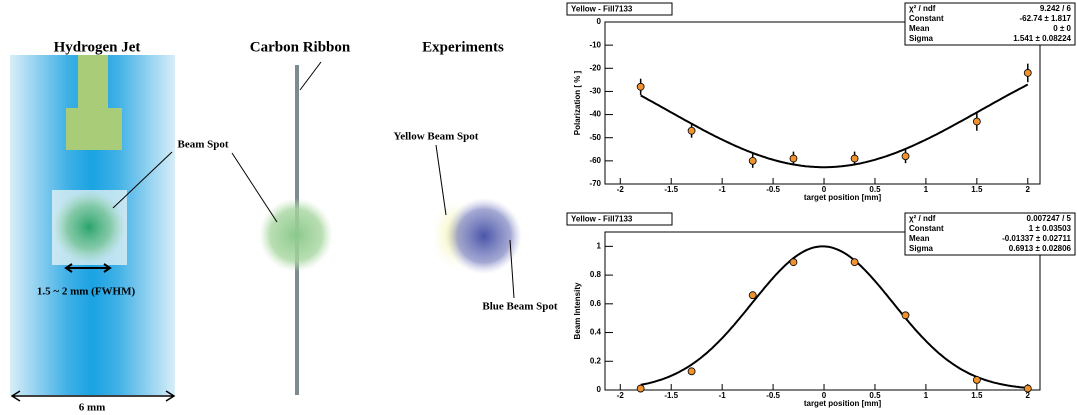 The image size is (1077, 415). Describe the element at coordinates (484, 236) in the screenshot. I see `blue-beam-spot` at that location.